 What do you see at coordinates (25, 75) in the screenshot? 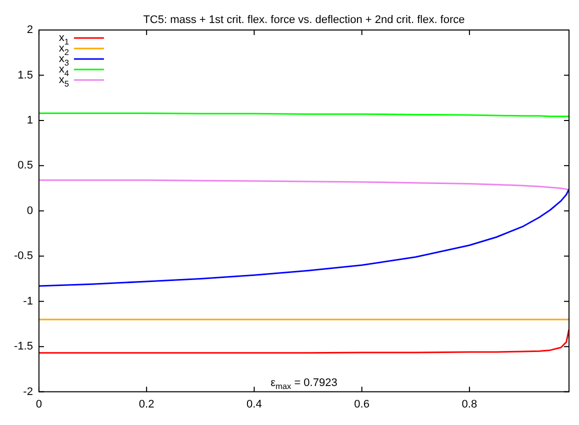
I see `y-tick-label: 1.5` at bounding box center [25, 75].